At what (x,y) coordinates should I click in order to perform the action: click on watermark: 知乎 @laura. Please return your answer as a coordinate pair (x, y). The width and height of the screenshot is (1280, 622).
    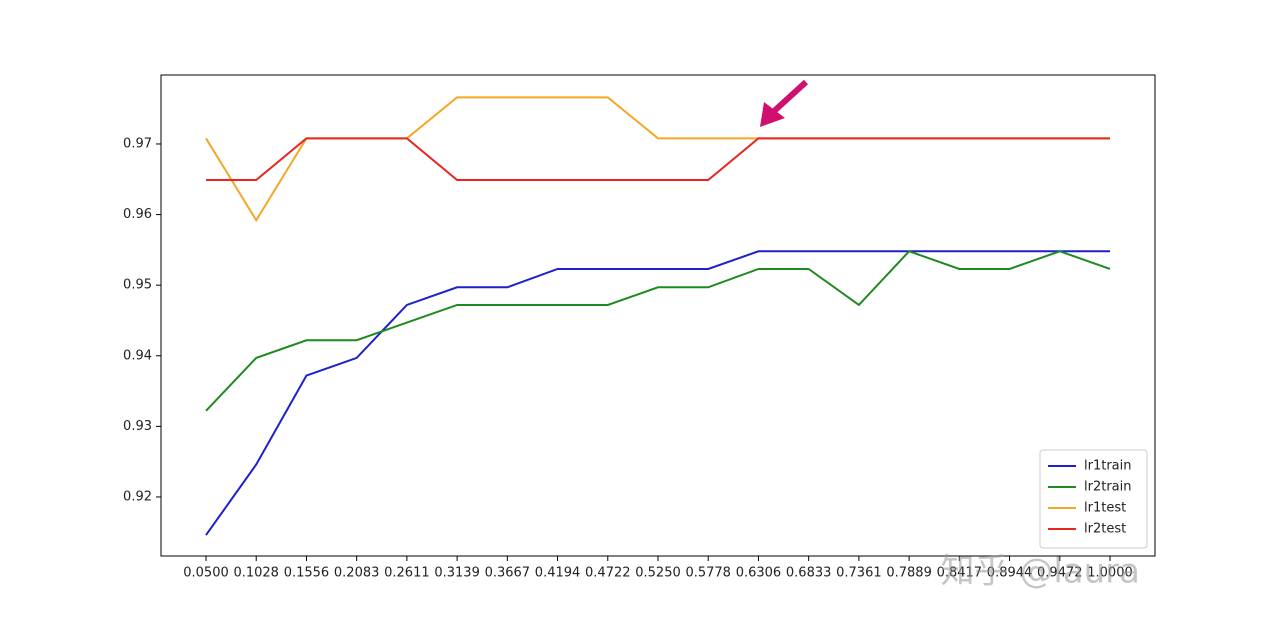
    Looking at the image, I should click on (1040, 572).